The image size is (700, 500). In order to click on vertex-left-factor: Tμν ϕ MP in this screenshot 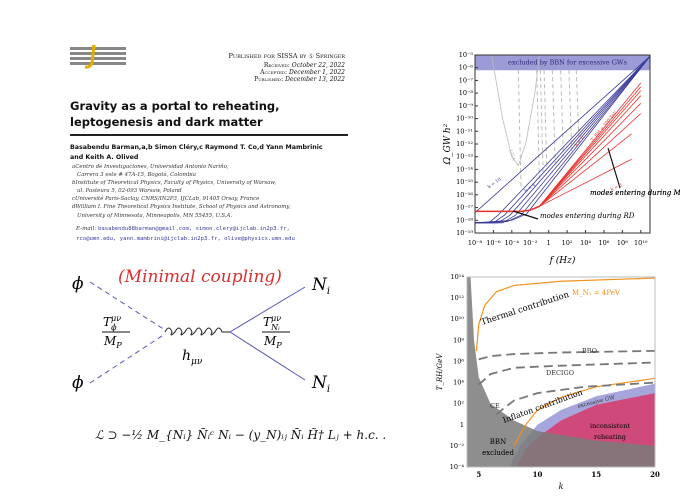, I will do `click(116, 332)`.